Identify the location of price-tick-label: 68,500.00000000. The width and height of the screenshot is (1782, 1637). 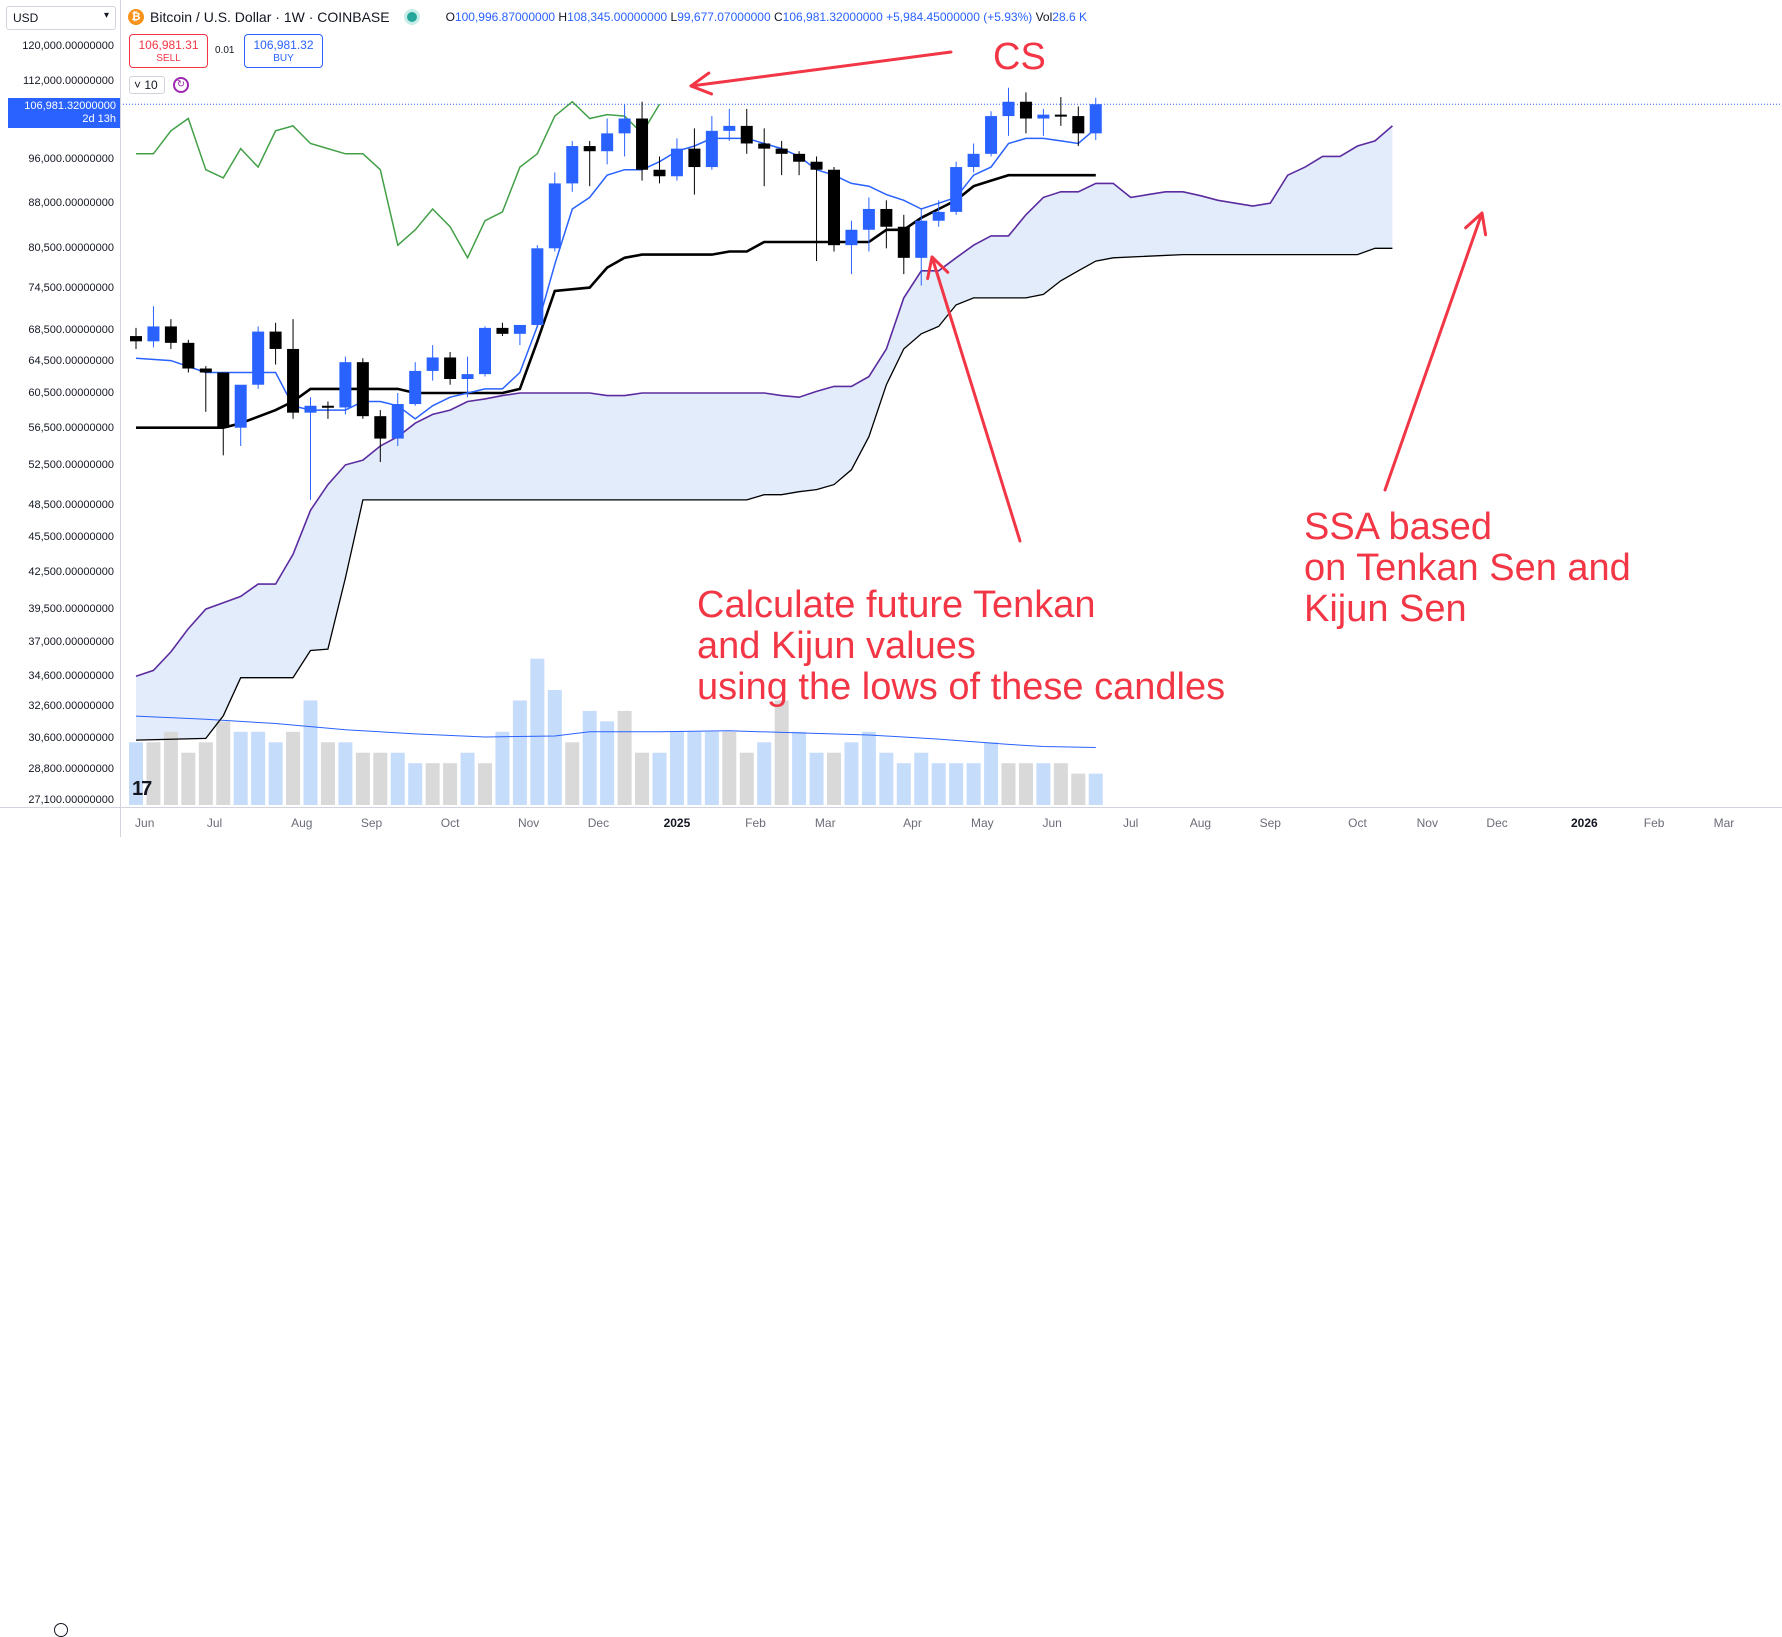
(71, 330).